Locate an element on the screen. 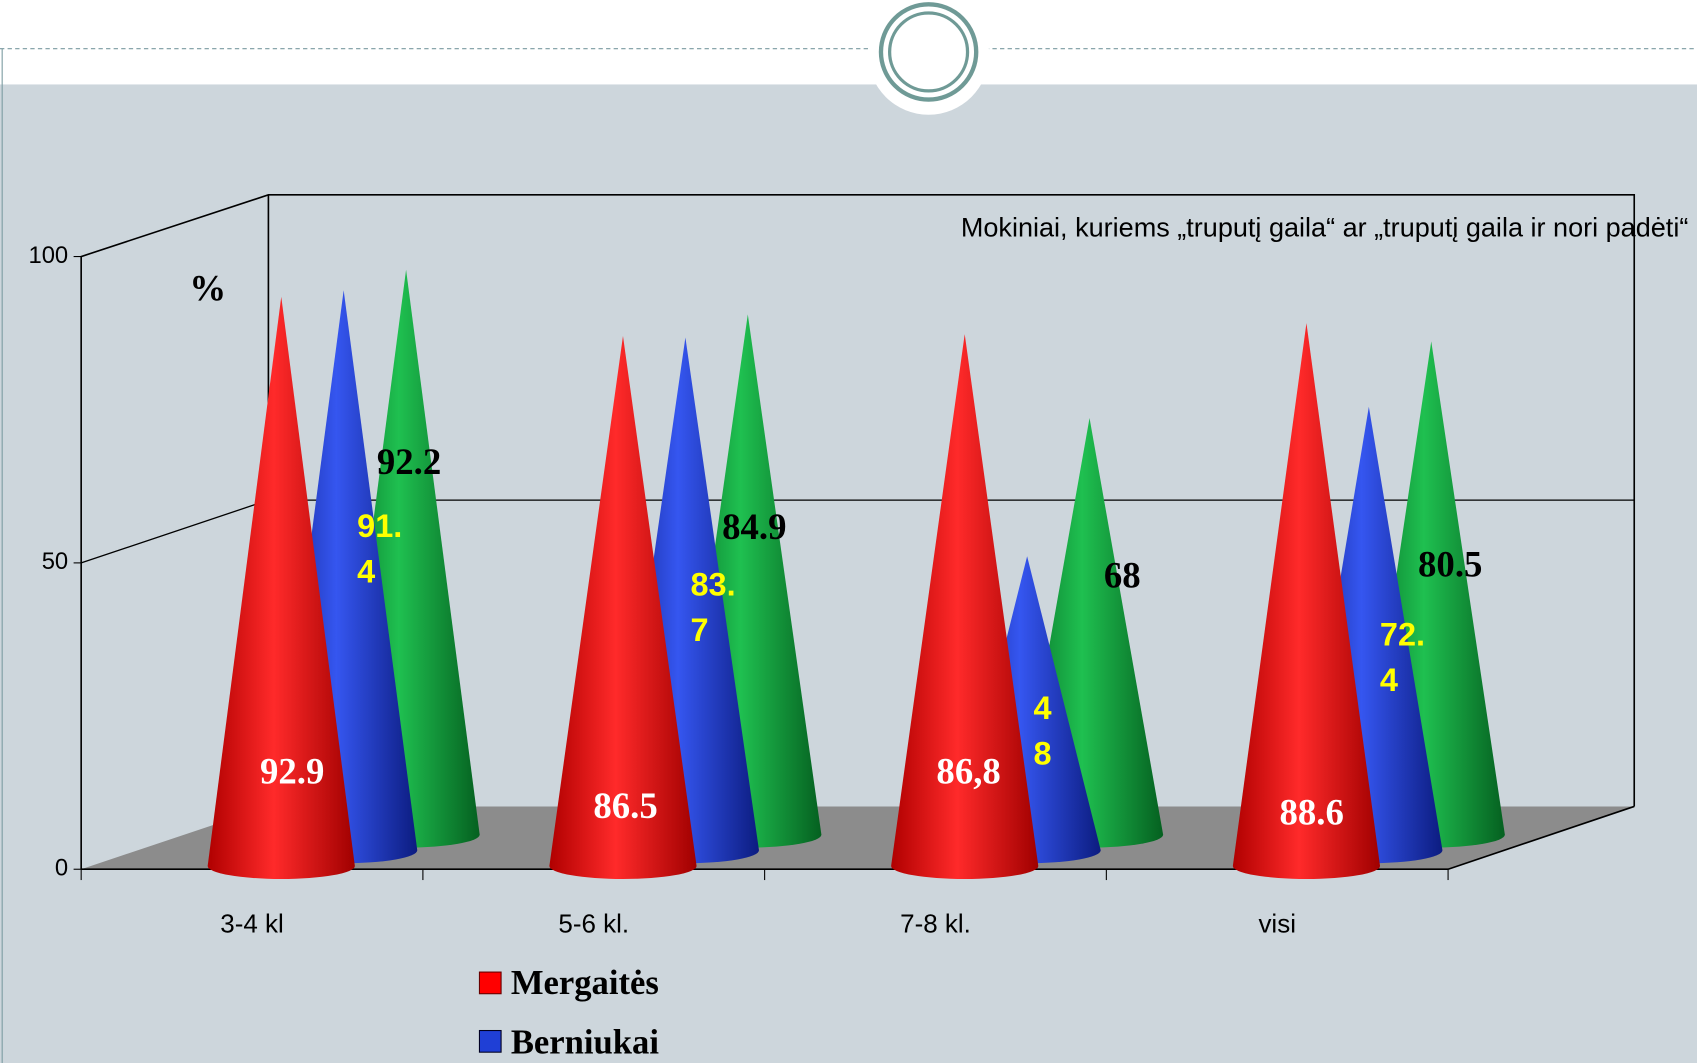  data-label: 68 is located at coordinates (1122, 575).